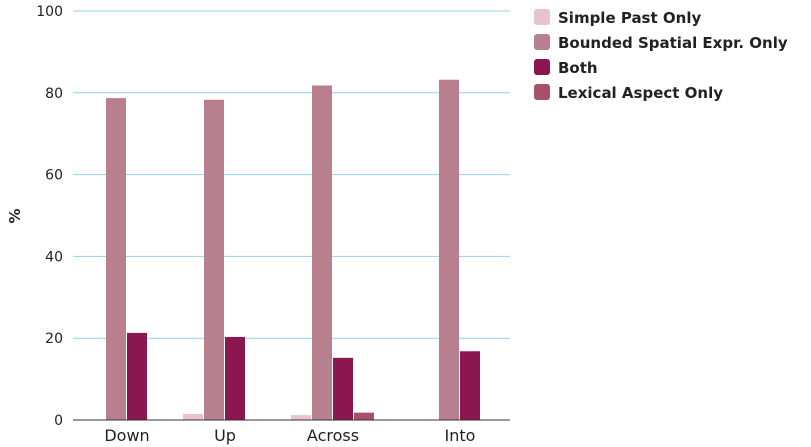 The height and width of the screenshot is (447, 811). I want to click on legend-label: Simple Past Only, so click(629, 18).